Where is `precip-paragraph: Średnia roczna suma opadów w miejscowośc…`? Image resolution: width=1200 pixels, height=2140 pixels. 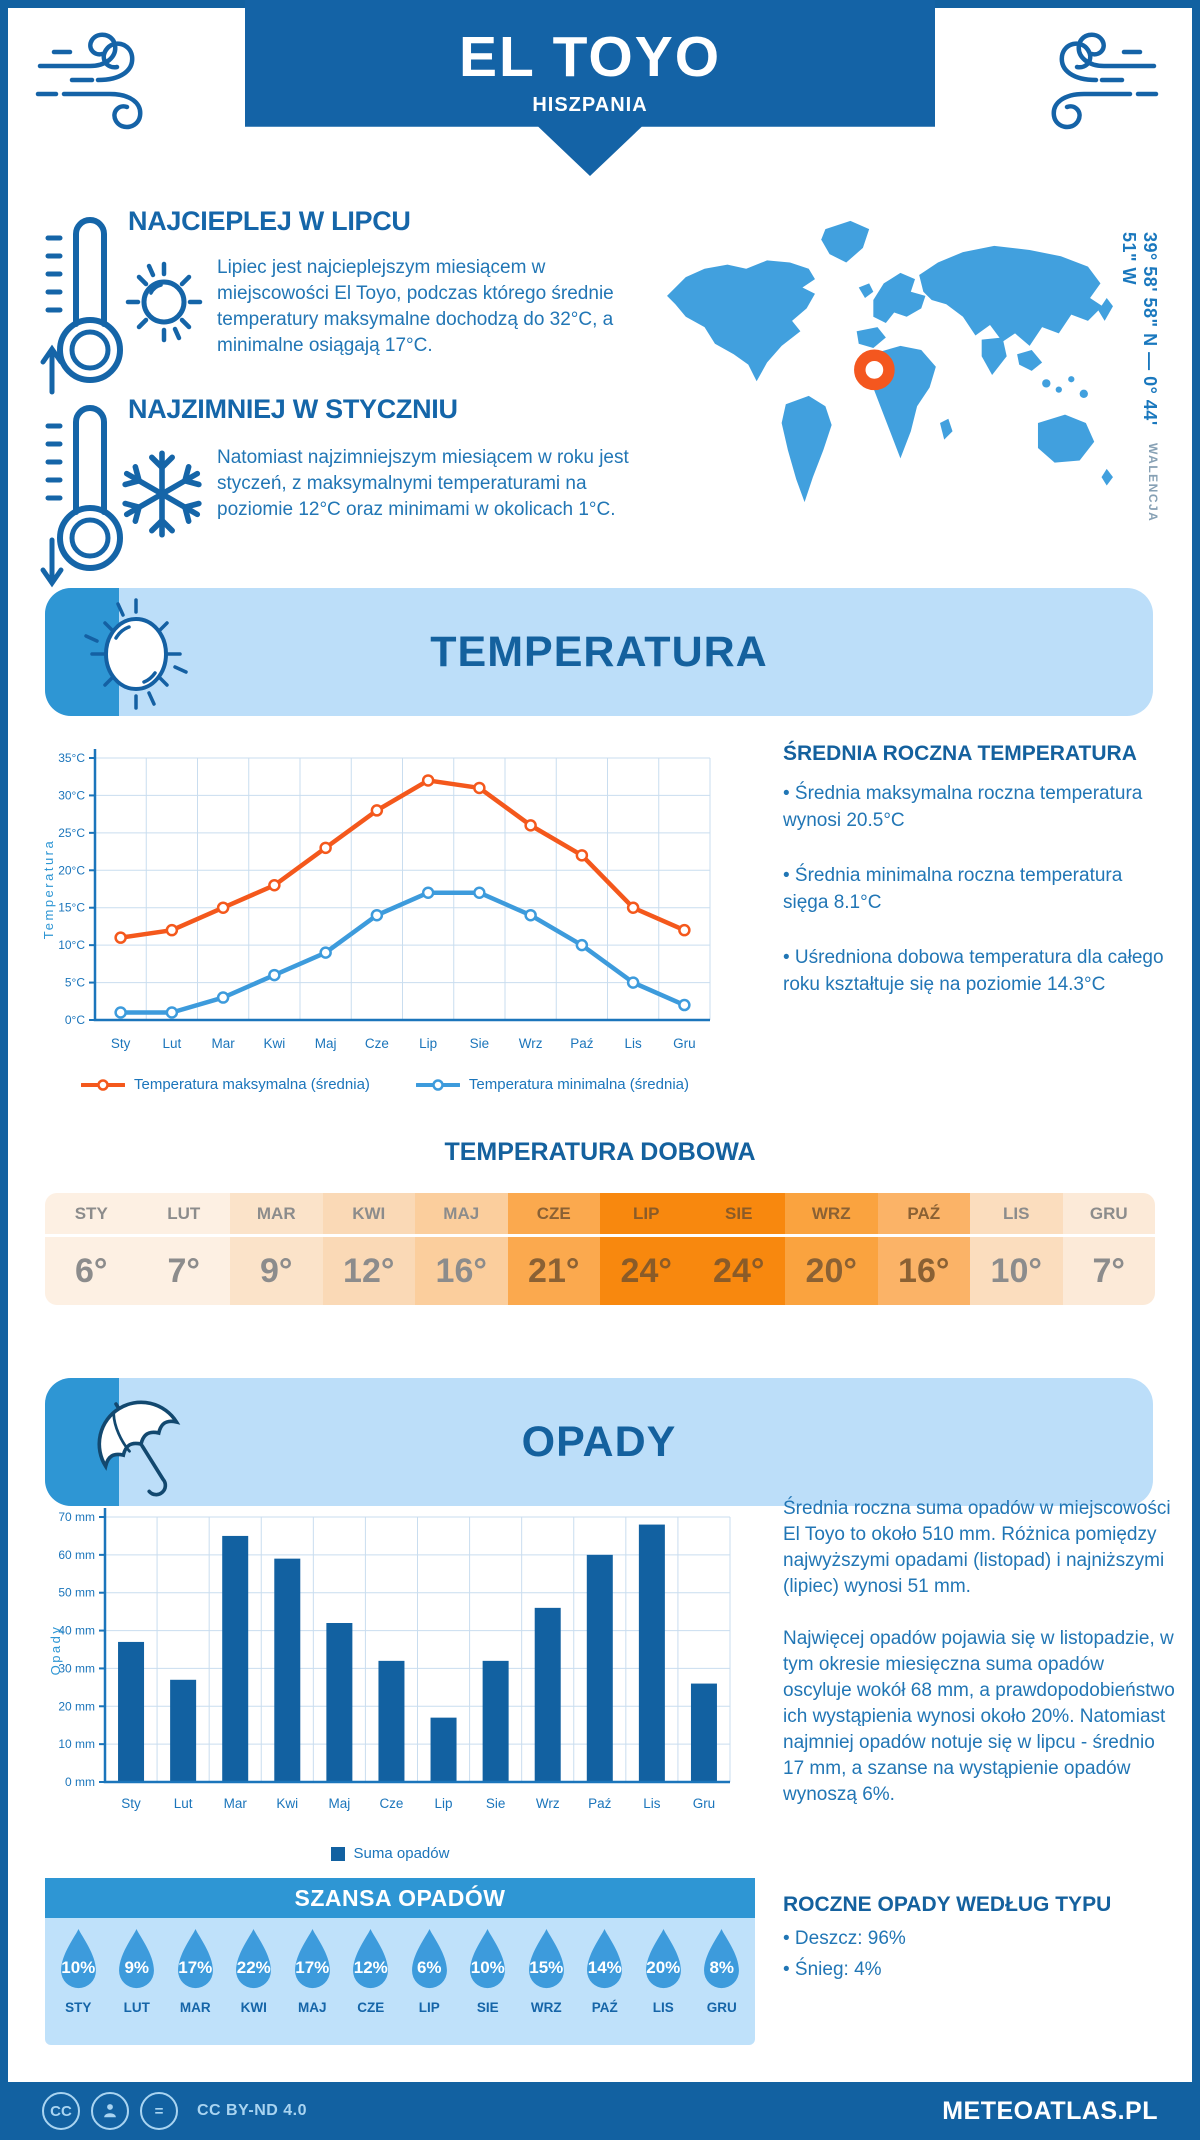 precip-paragraph: Średnia roczna suma opadów w miejscowośc… is located at coordinates (977, 1547).